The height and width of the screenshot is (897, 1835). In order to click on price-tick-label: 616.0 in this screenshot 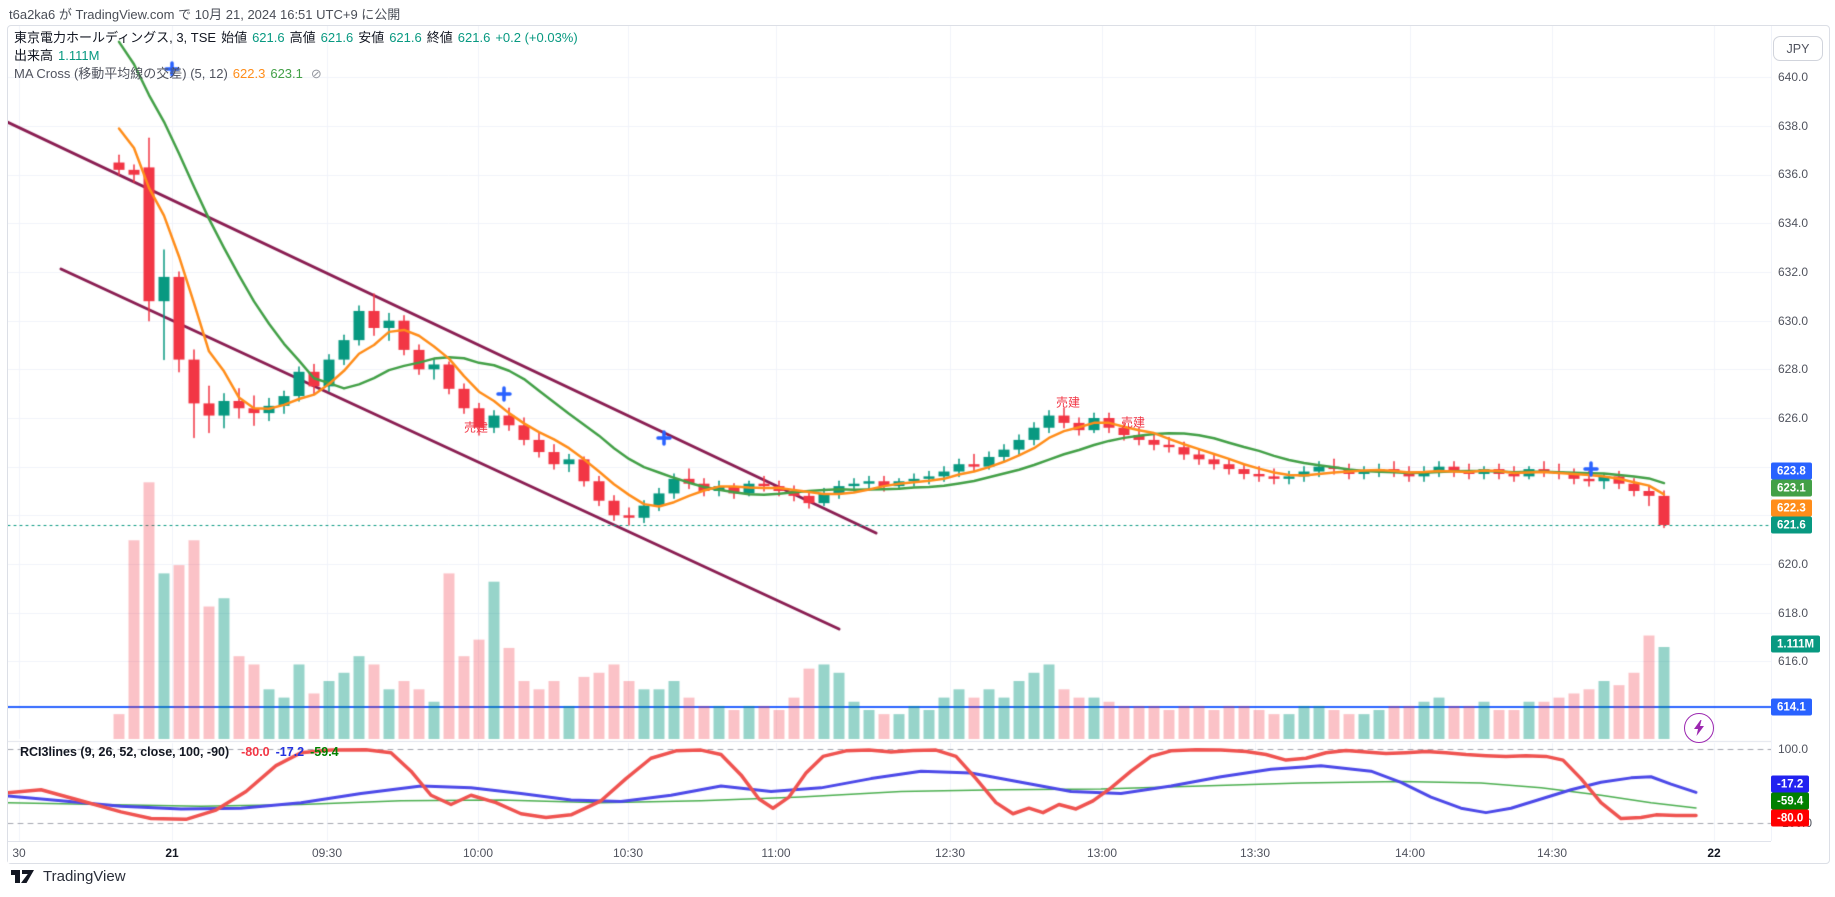, I will do `click(1793, 661)`.